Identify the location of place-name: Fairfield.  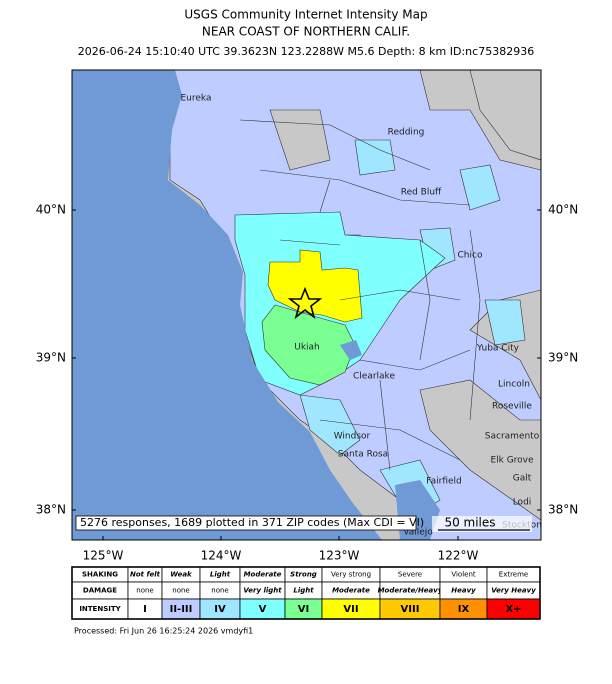
(444, 482).